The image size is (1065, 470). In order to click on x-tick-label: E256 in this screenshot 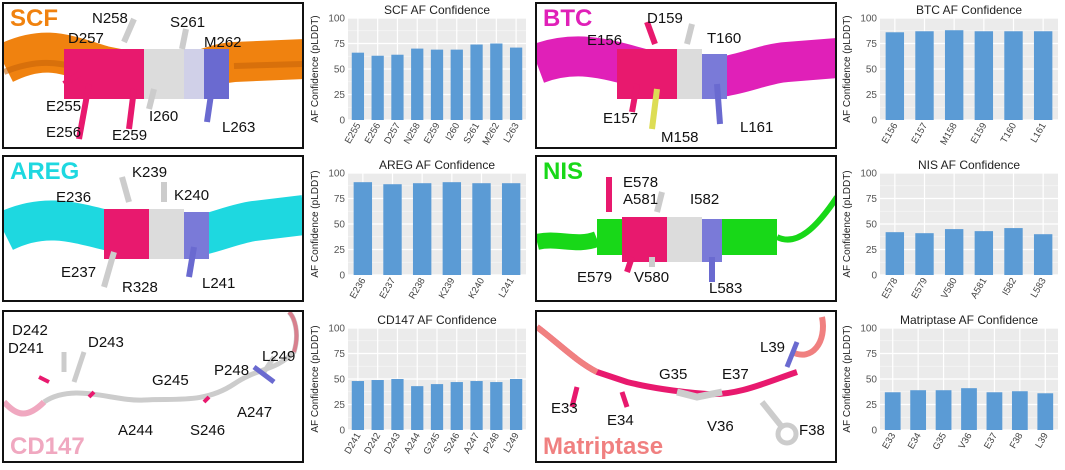, I will do `click(373, 133)`.